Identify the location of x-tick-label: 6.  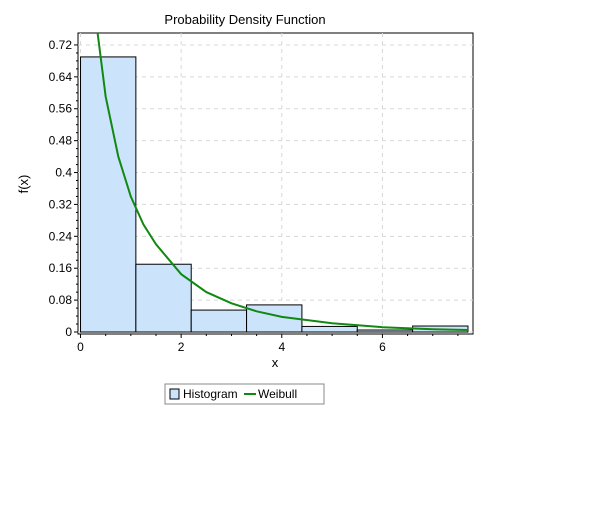
(382, 347).